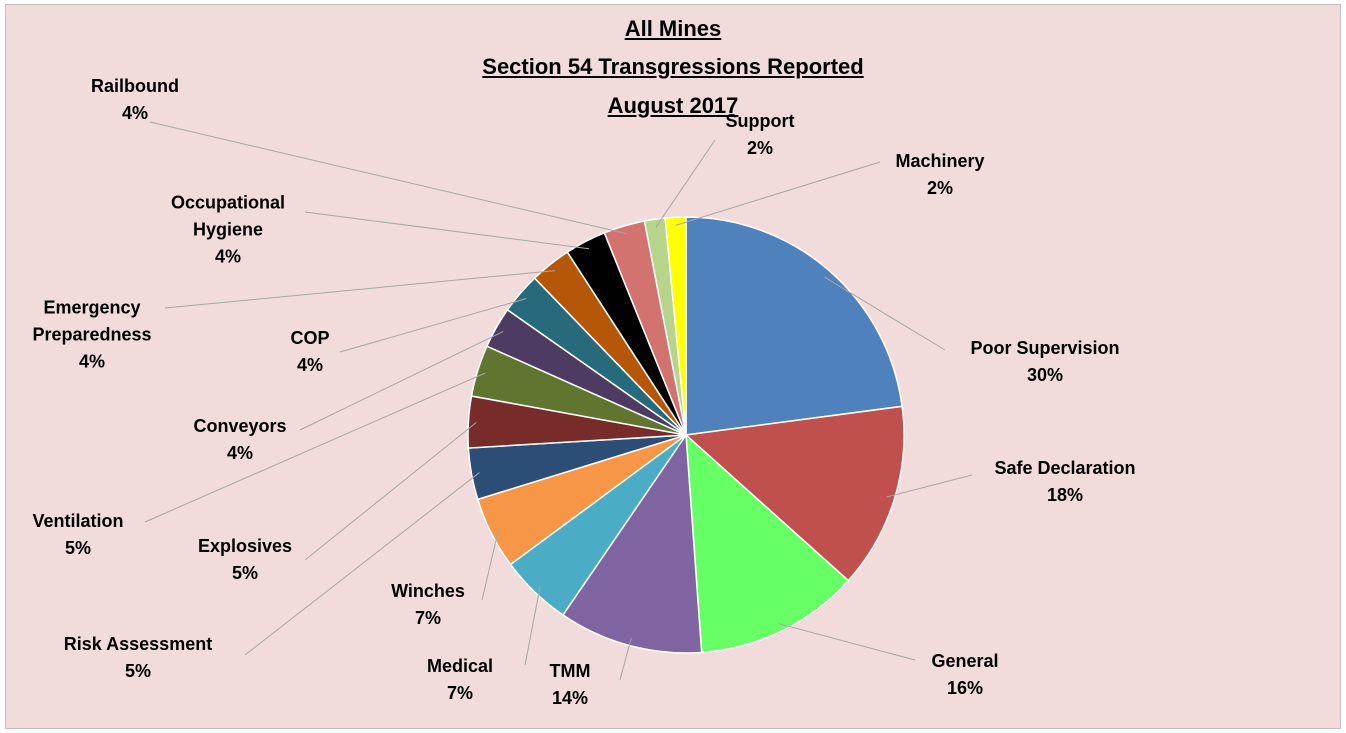  I want to click on category-label: General, so click(965, 661).